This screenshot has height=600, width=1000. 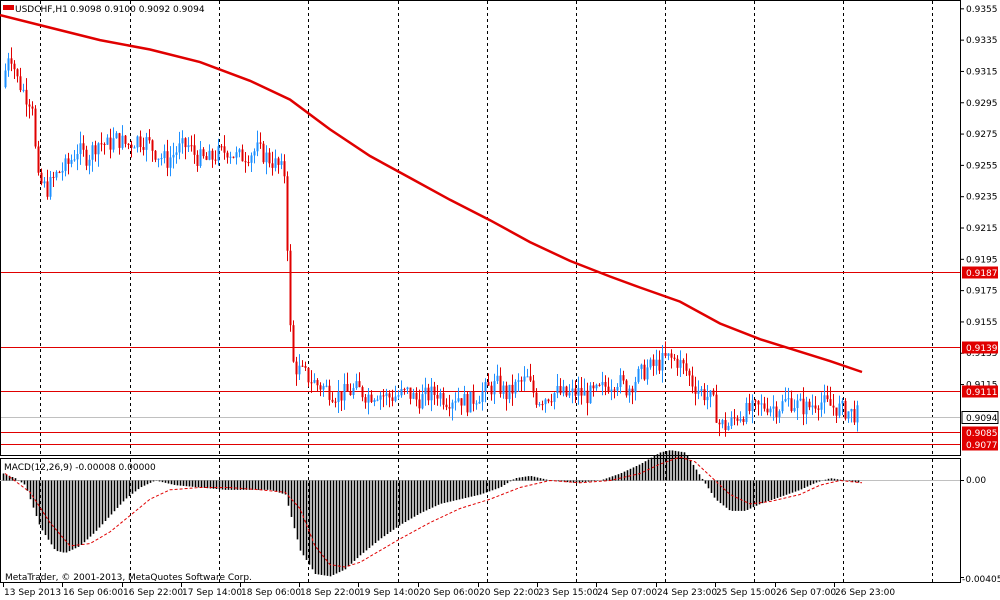 I want to click on price-label: 0.9315, so click(x=982, y=72).